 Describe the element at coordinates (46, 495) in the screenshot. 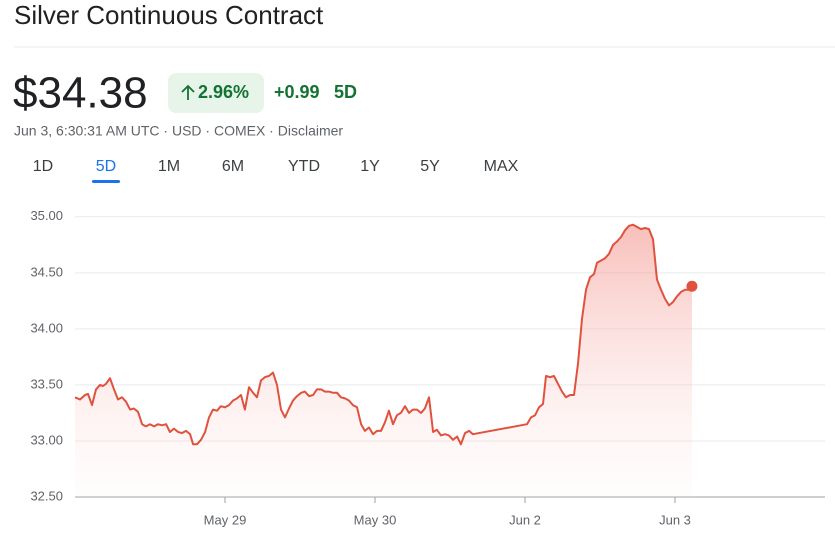

I see `y-tick-label: 32.50` at that location.